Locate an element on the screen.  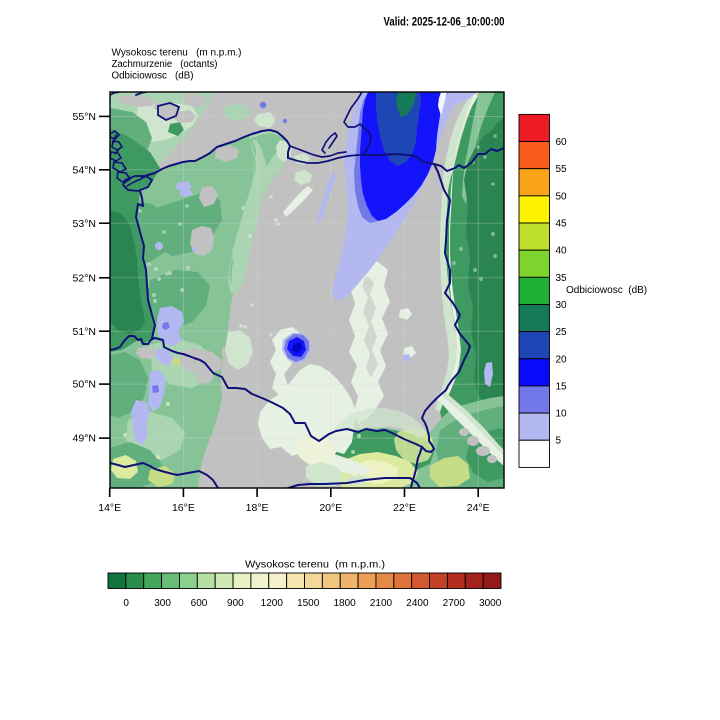
svg-text: 16°E is located at coordinates (183, 508).